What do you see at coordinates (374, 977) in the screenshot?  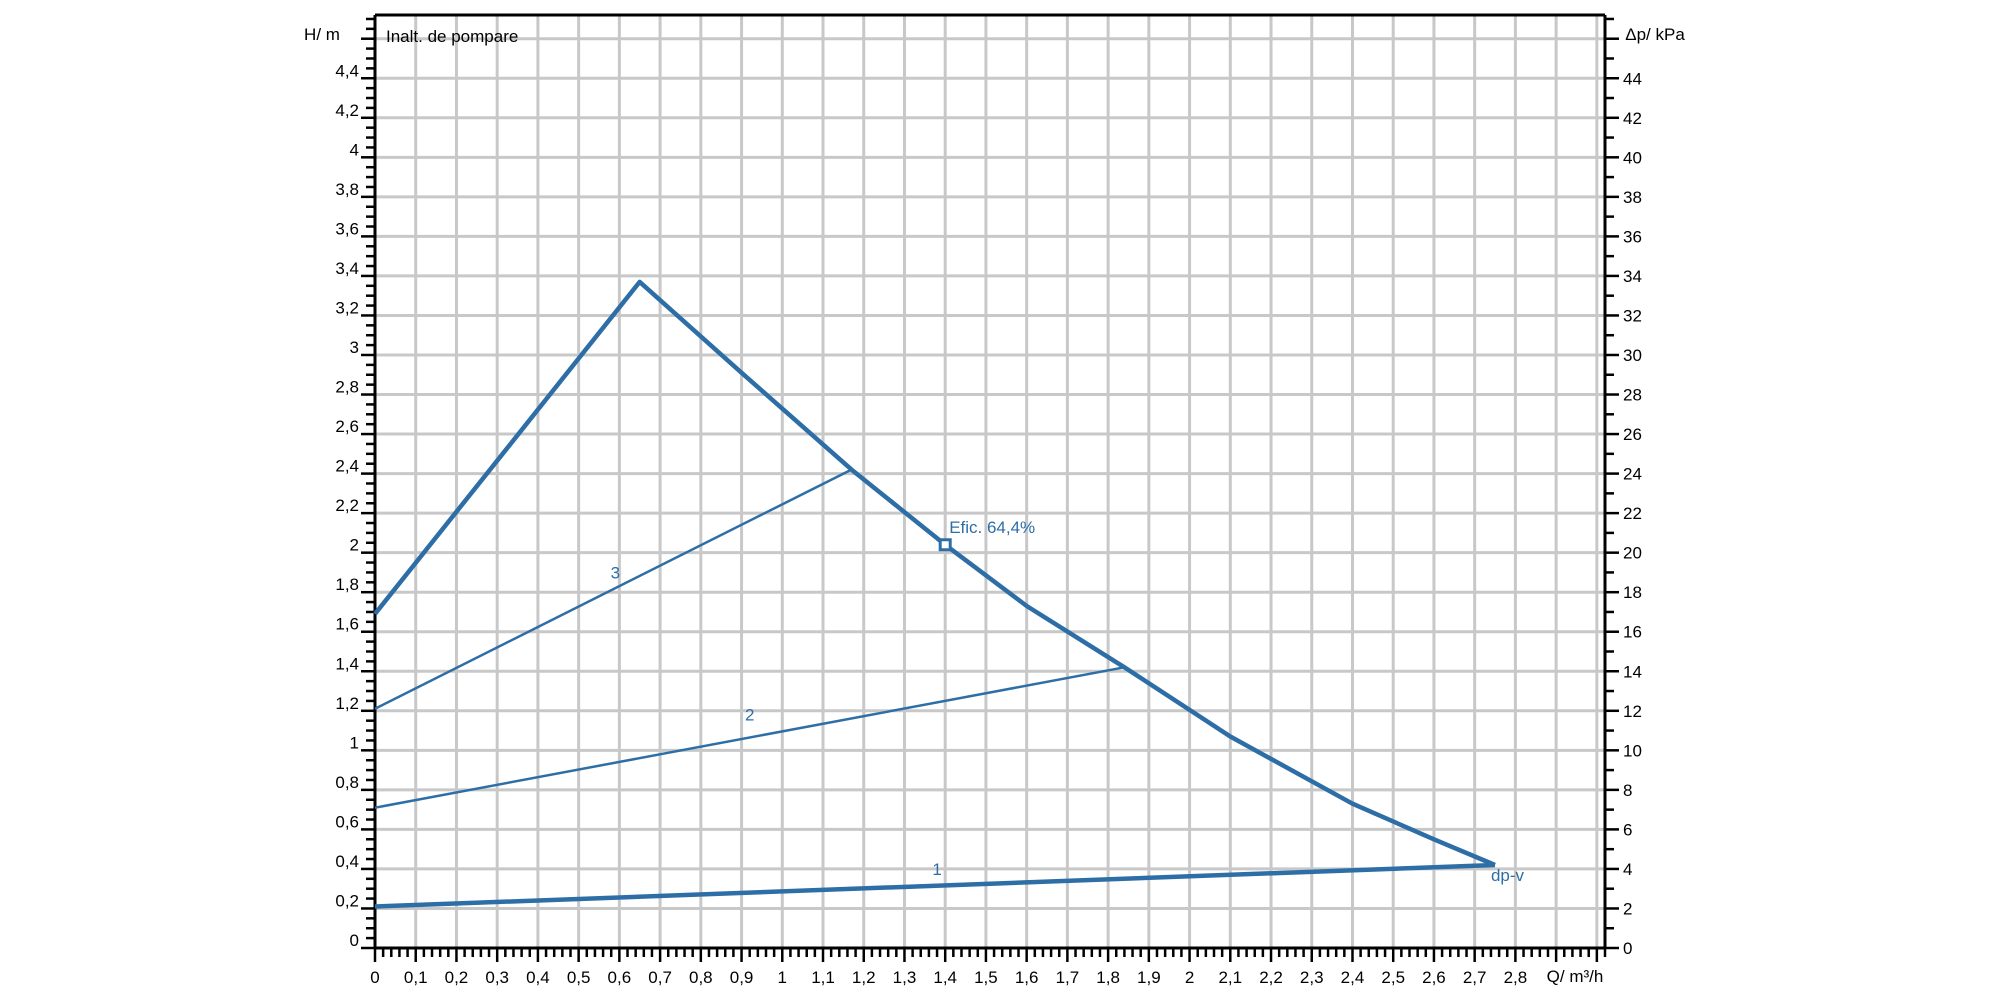 I see `x-tick-label: 0` at bounding box center [374, 977].